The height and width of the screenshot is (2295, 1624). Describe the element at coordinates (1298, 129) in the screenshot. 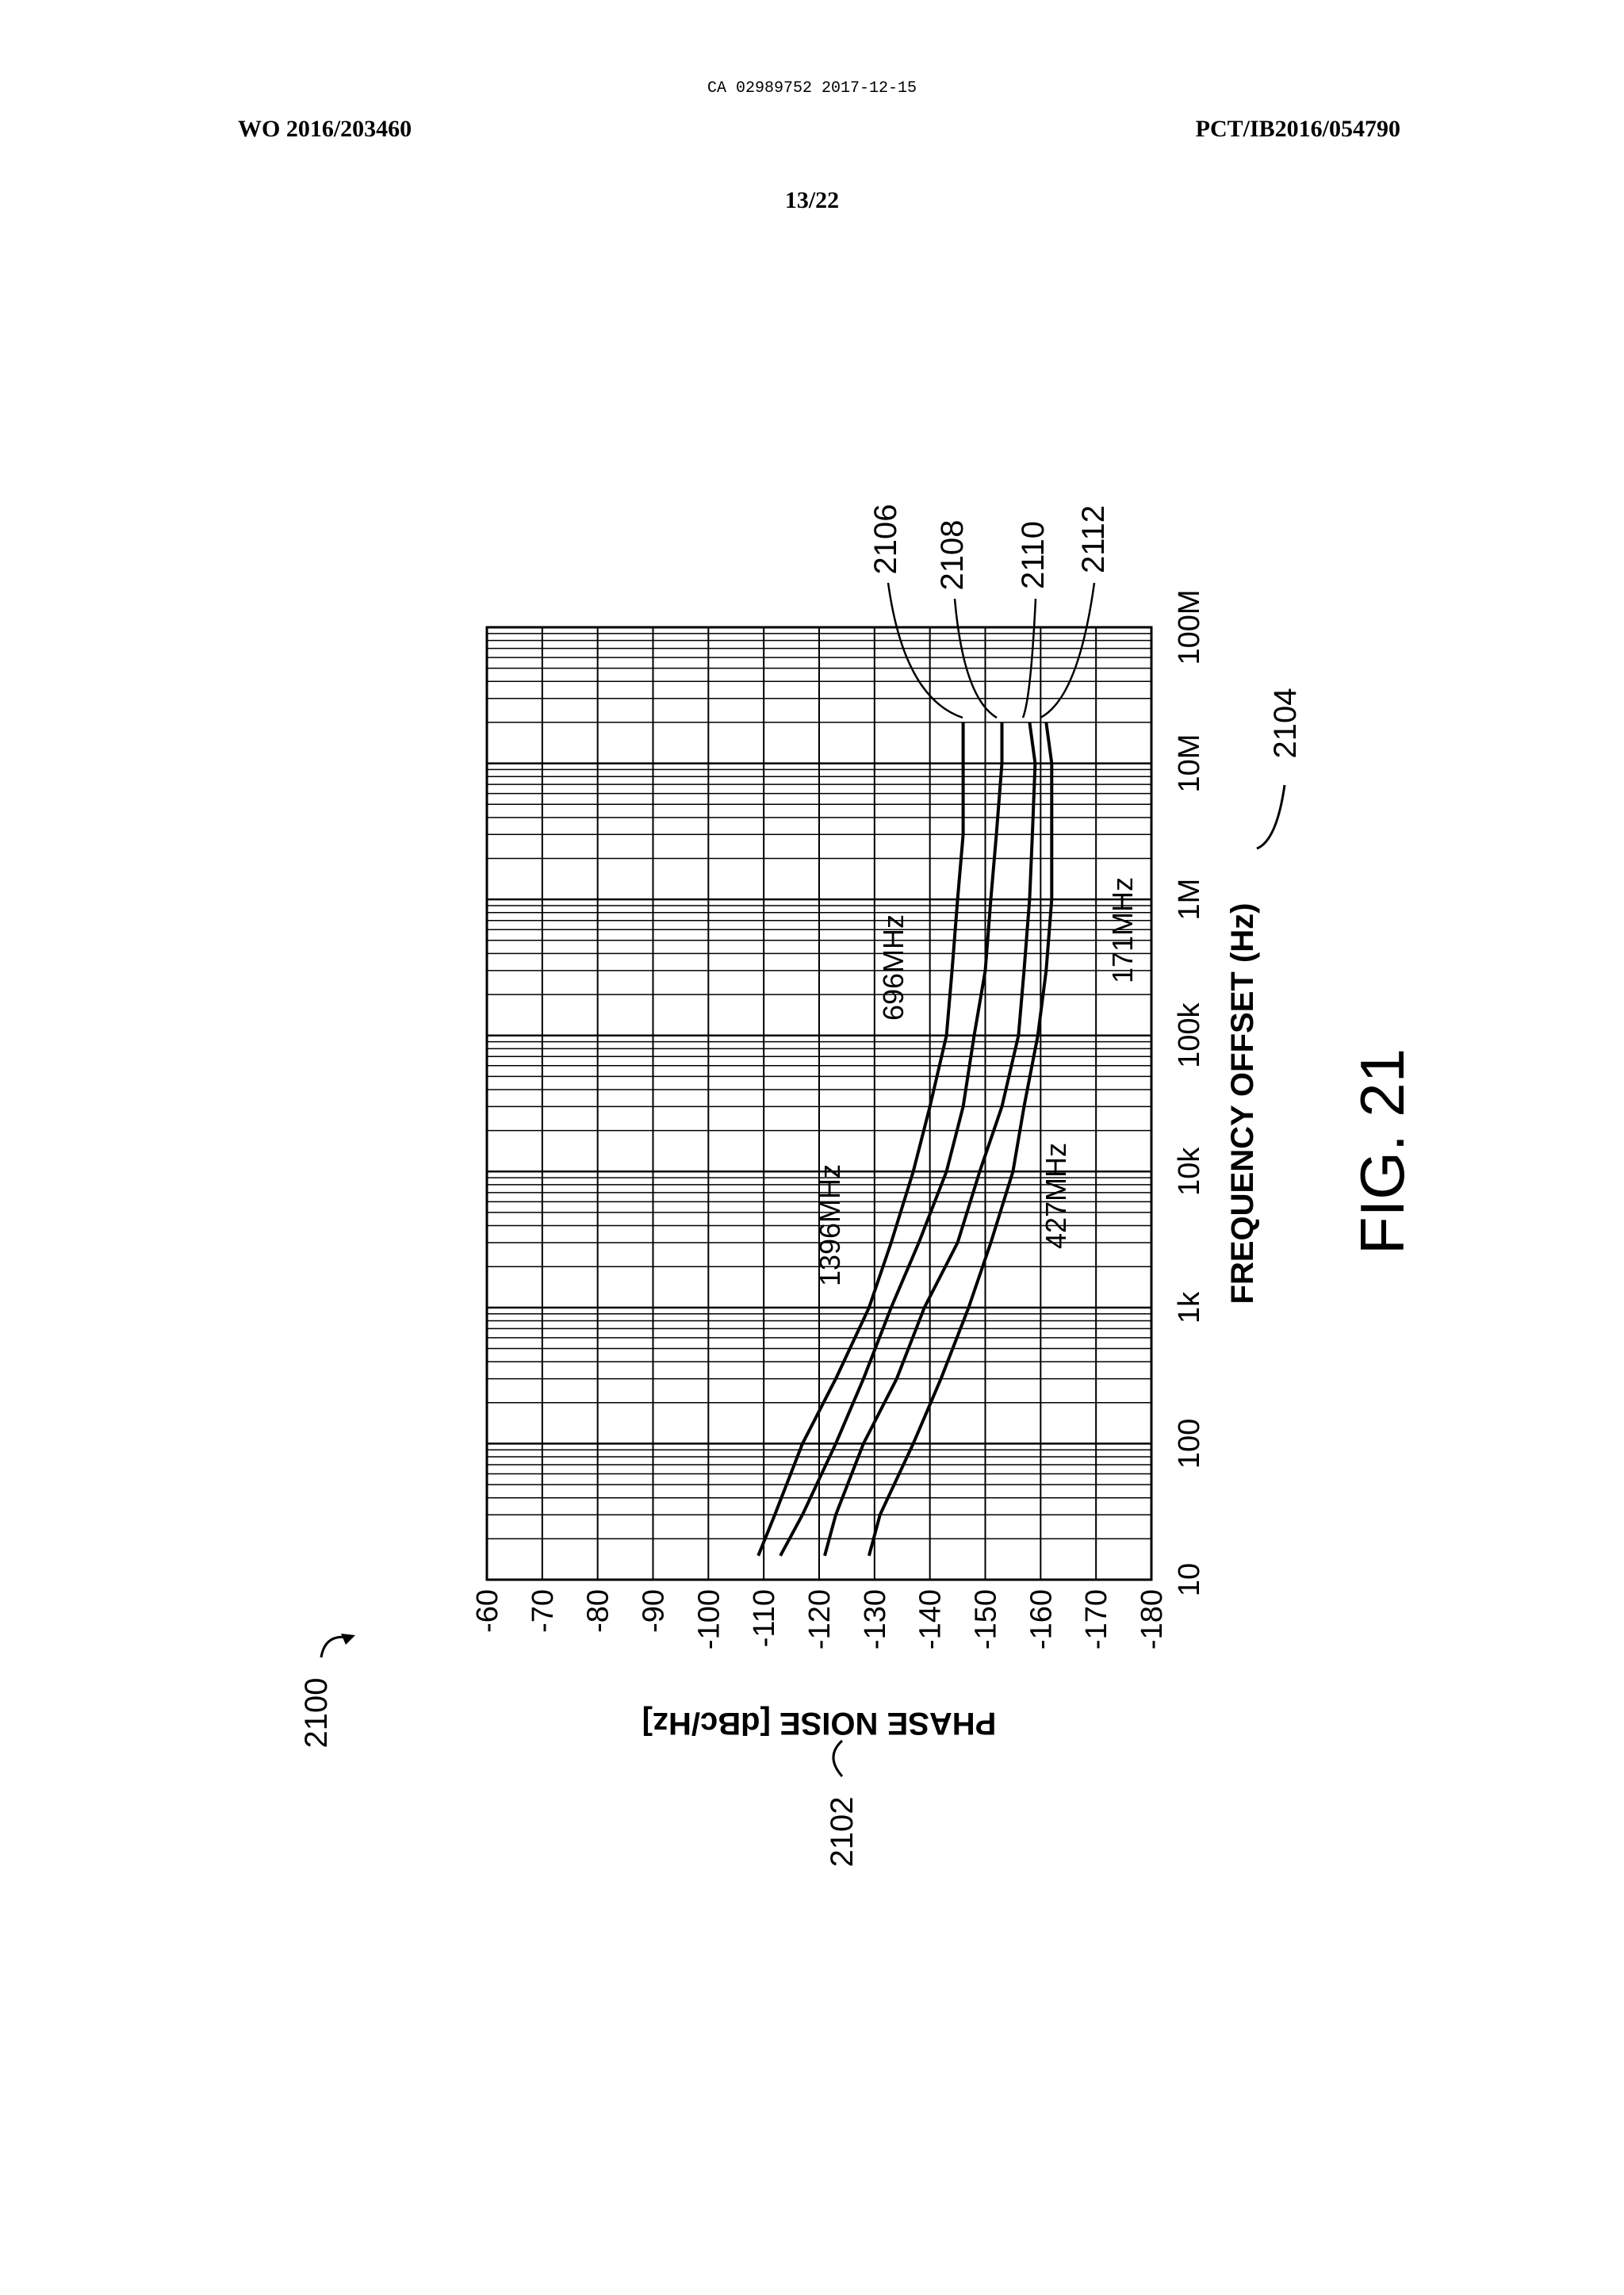

I see `application-number: PCT/IB2016/054790` at that location.